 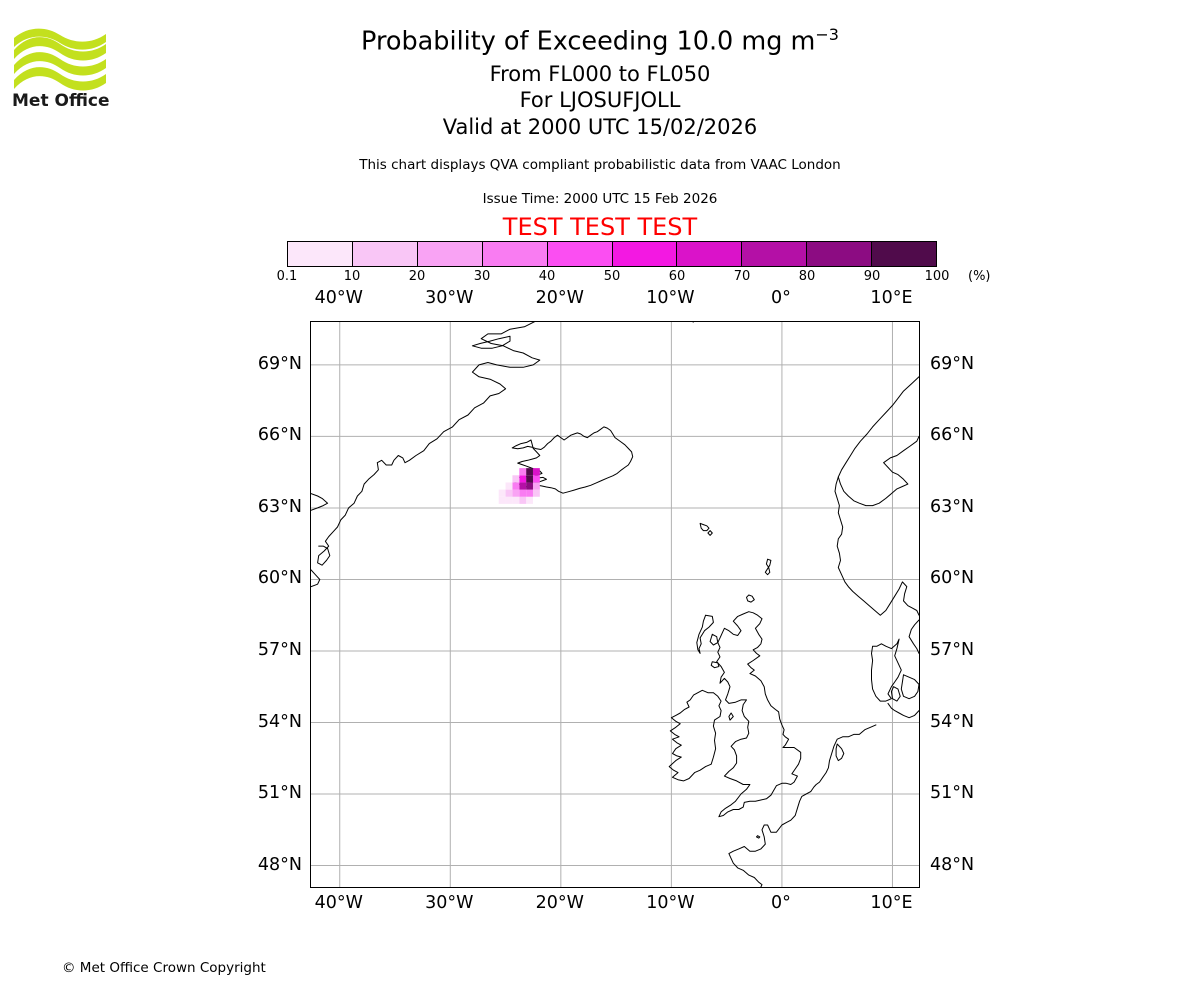 What do you see at coordinates (872, 276) in the screenshot?
I see `colorbar-tick-90: 90` at bounding box center [872, 276].